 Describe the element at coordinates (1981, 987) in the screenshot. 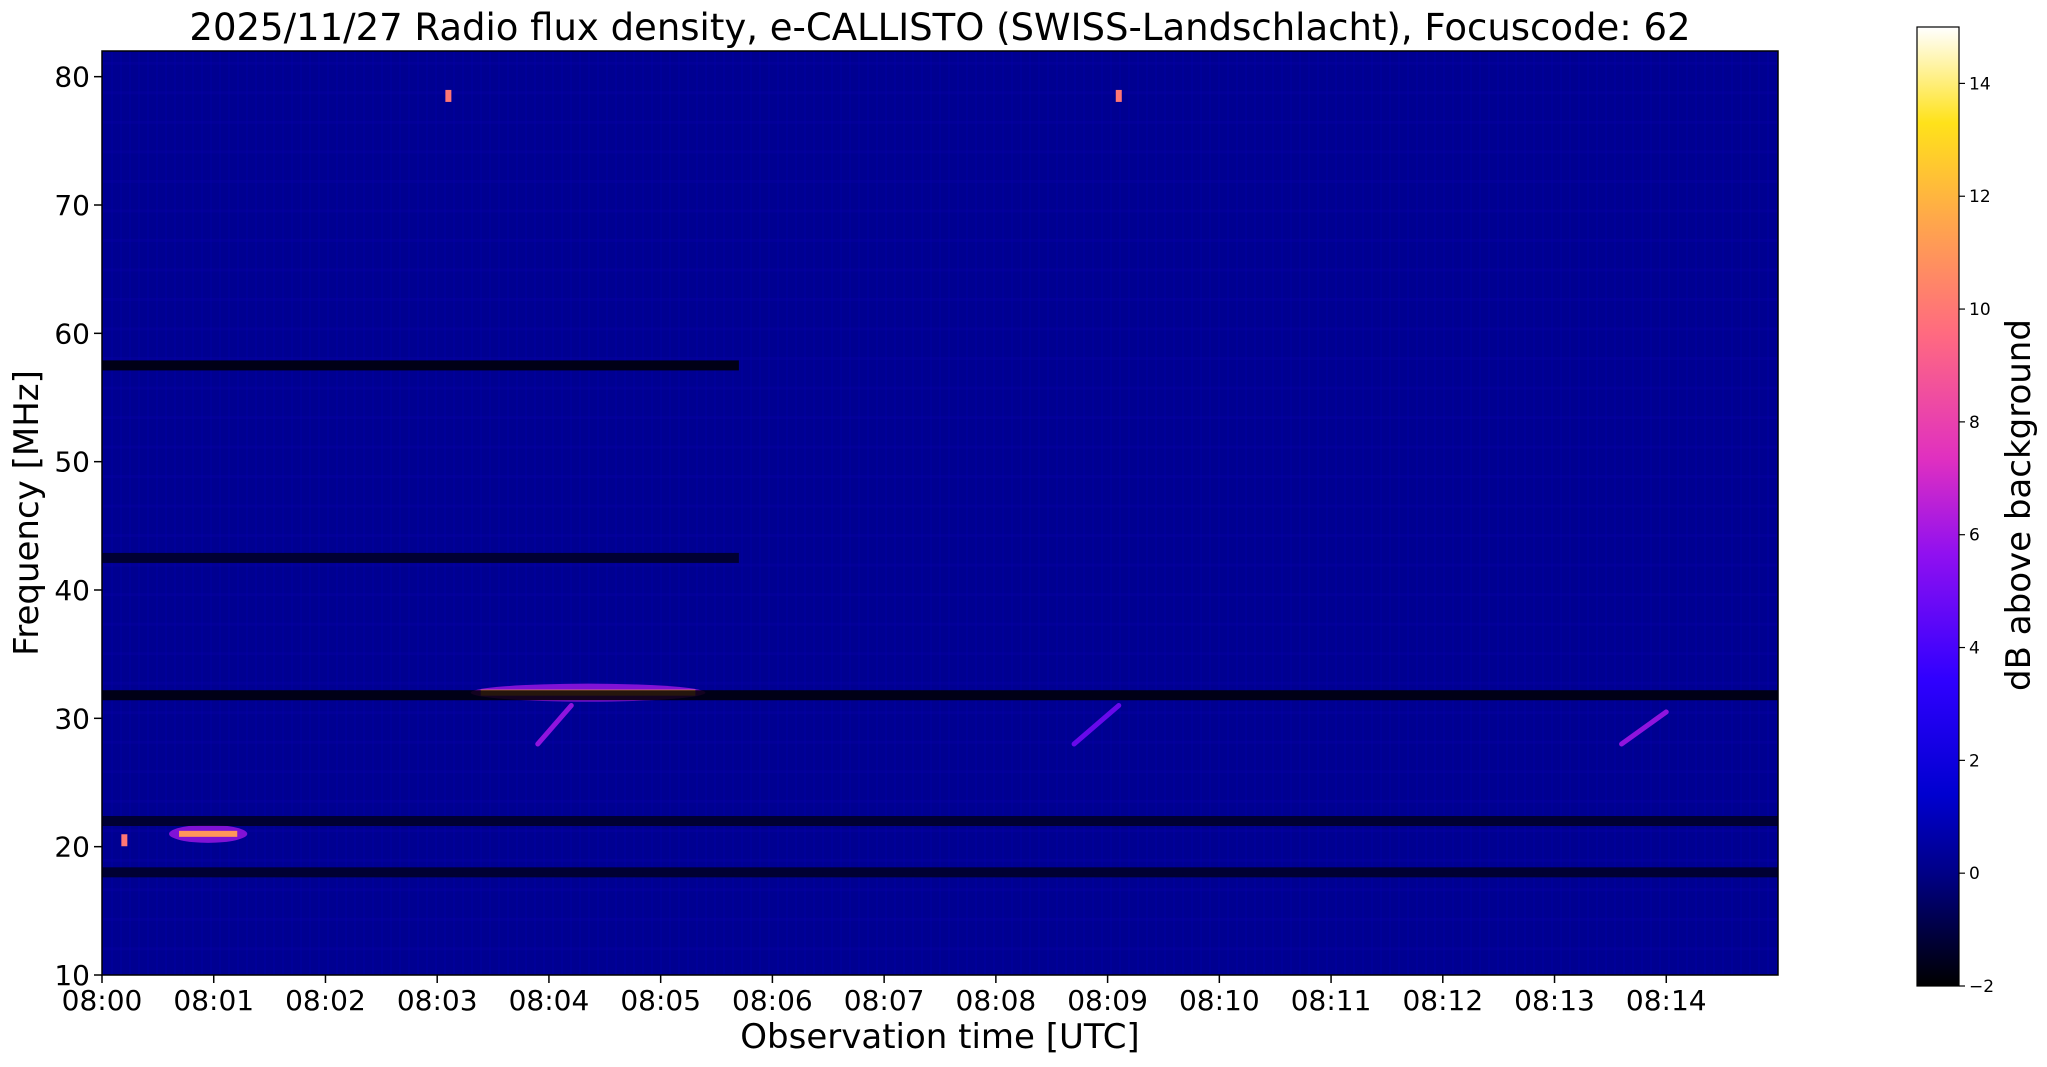

I see `colorbar-tick-label: −2` at that location.